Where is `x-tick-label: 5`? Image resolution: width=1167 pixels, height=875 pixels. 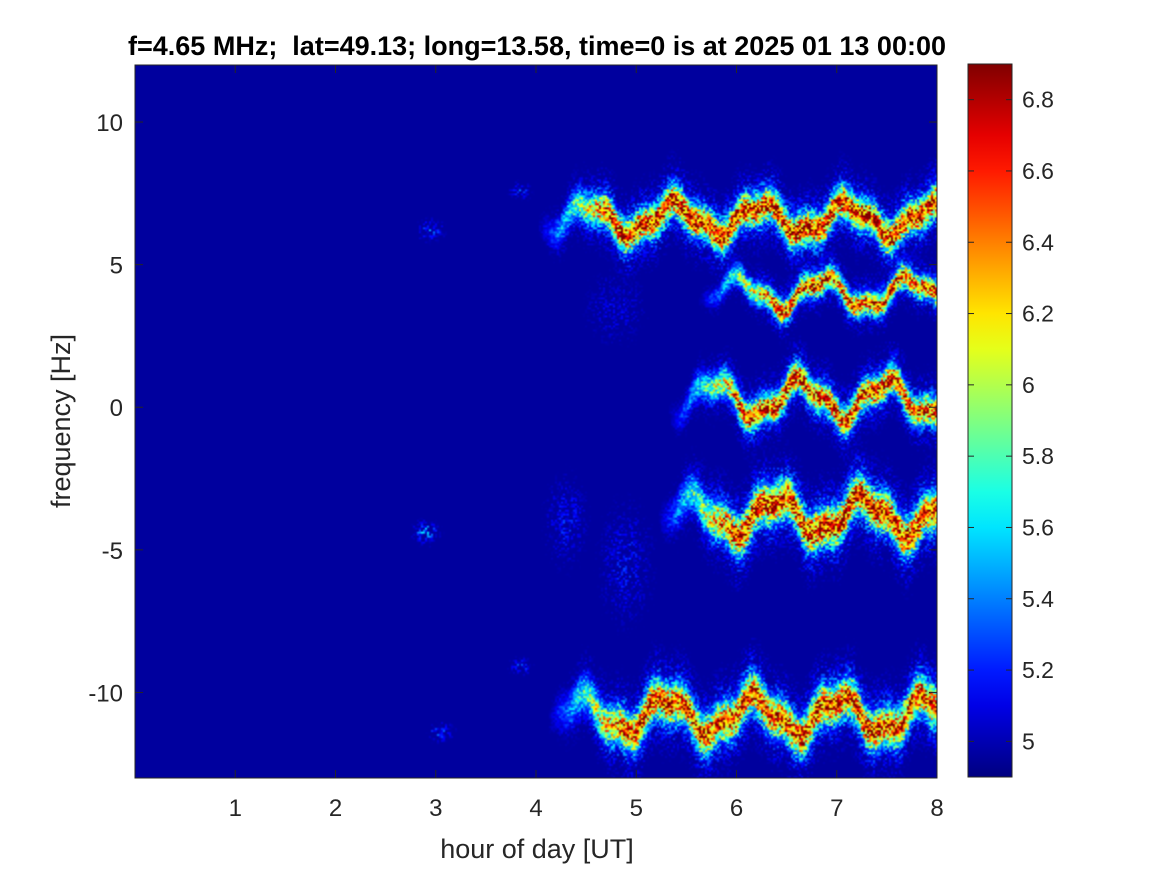 x-tick-label: 5 is located at coordinates (636, 808).